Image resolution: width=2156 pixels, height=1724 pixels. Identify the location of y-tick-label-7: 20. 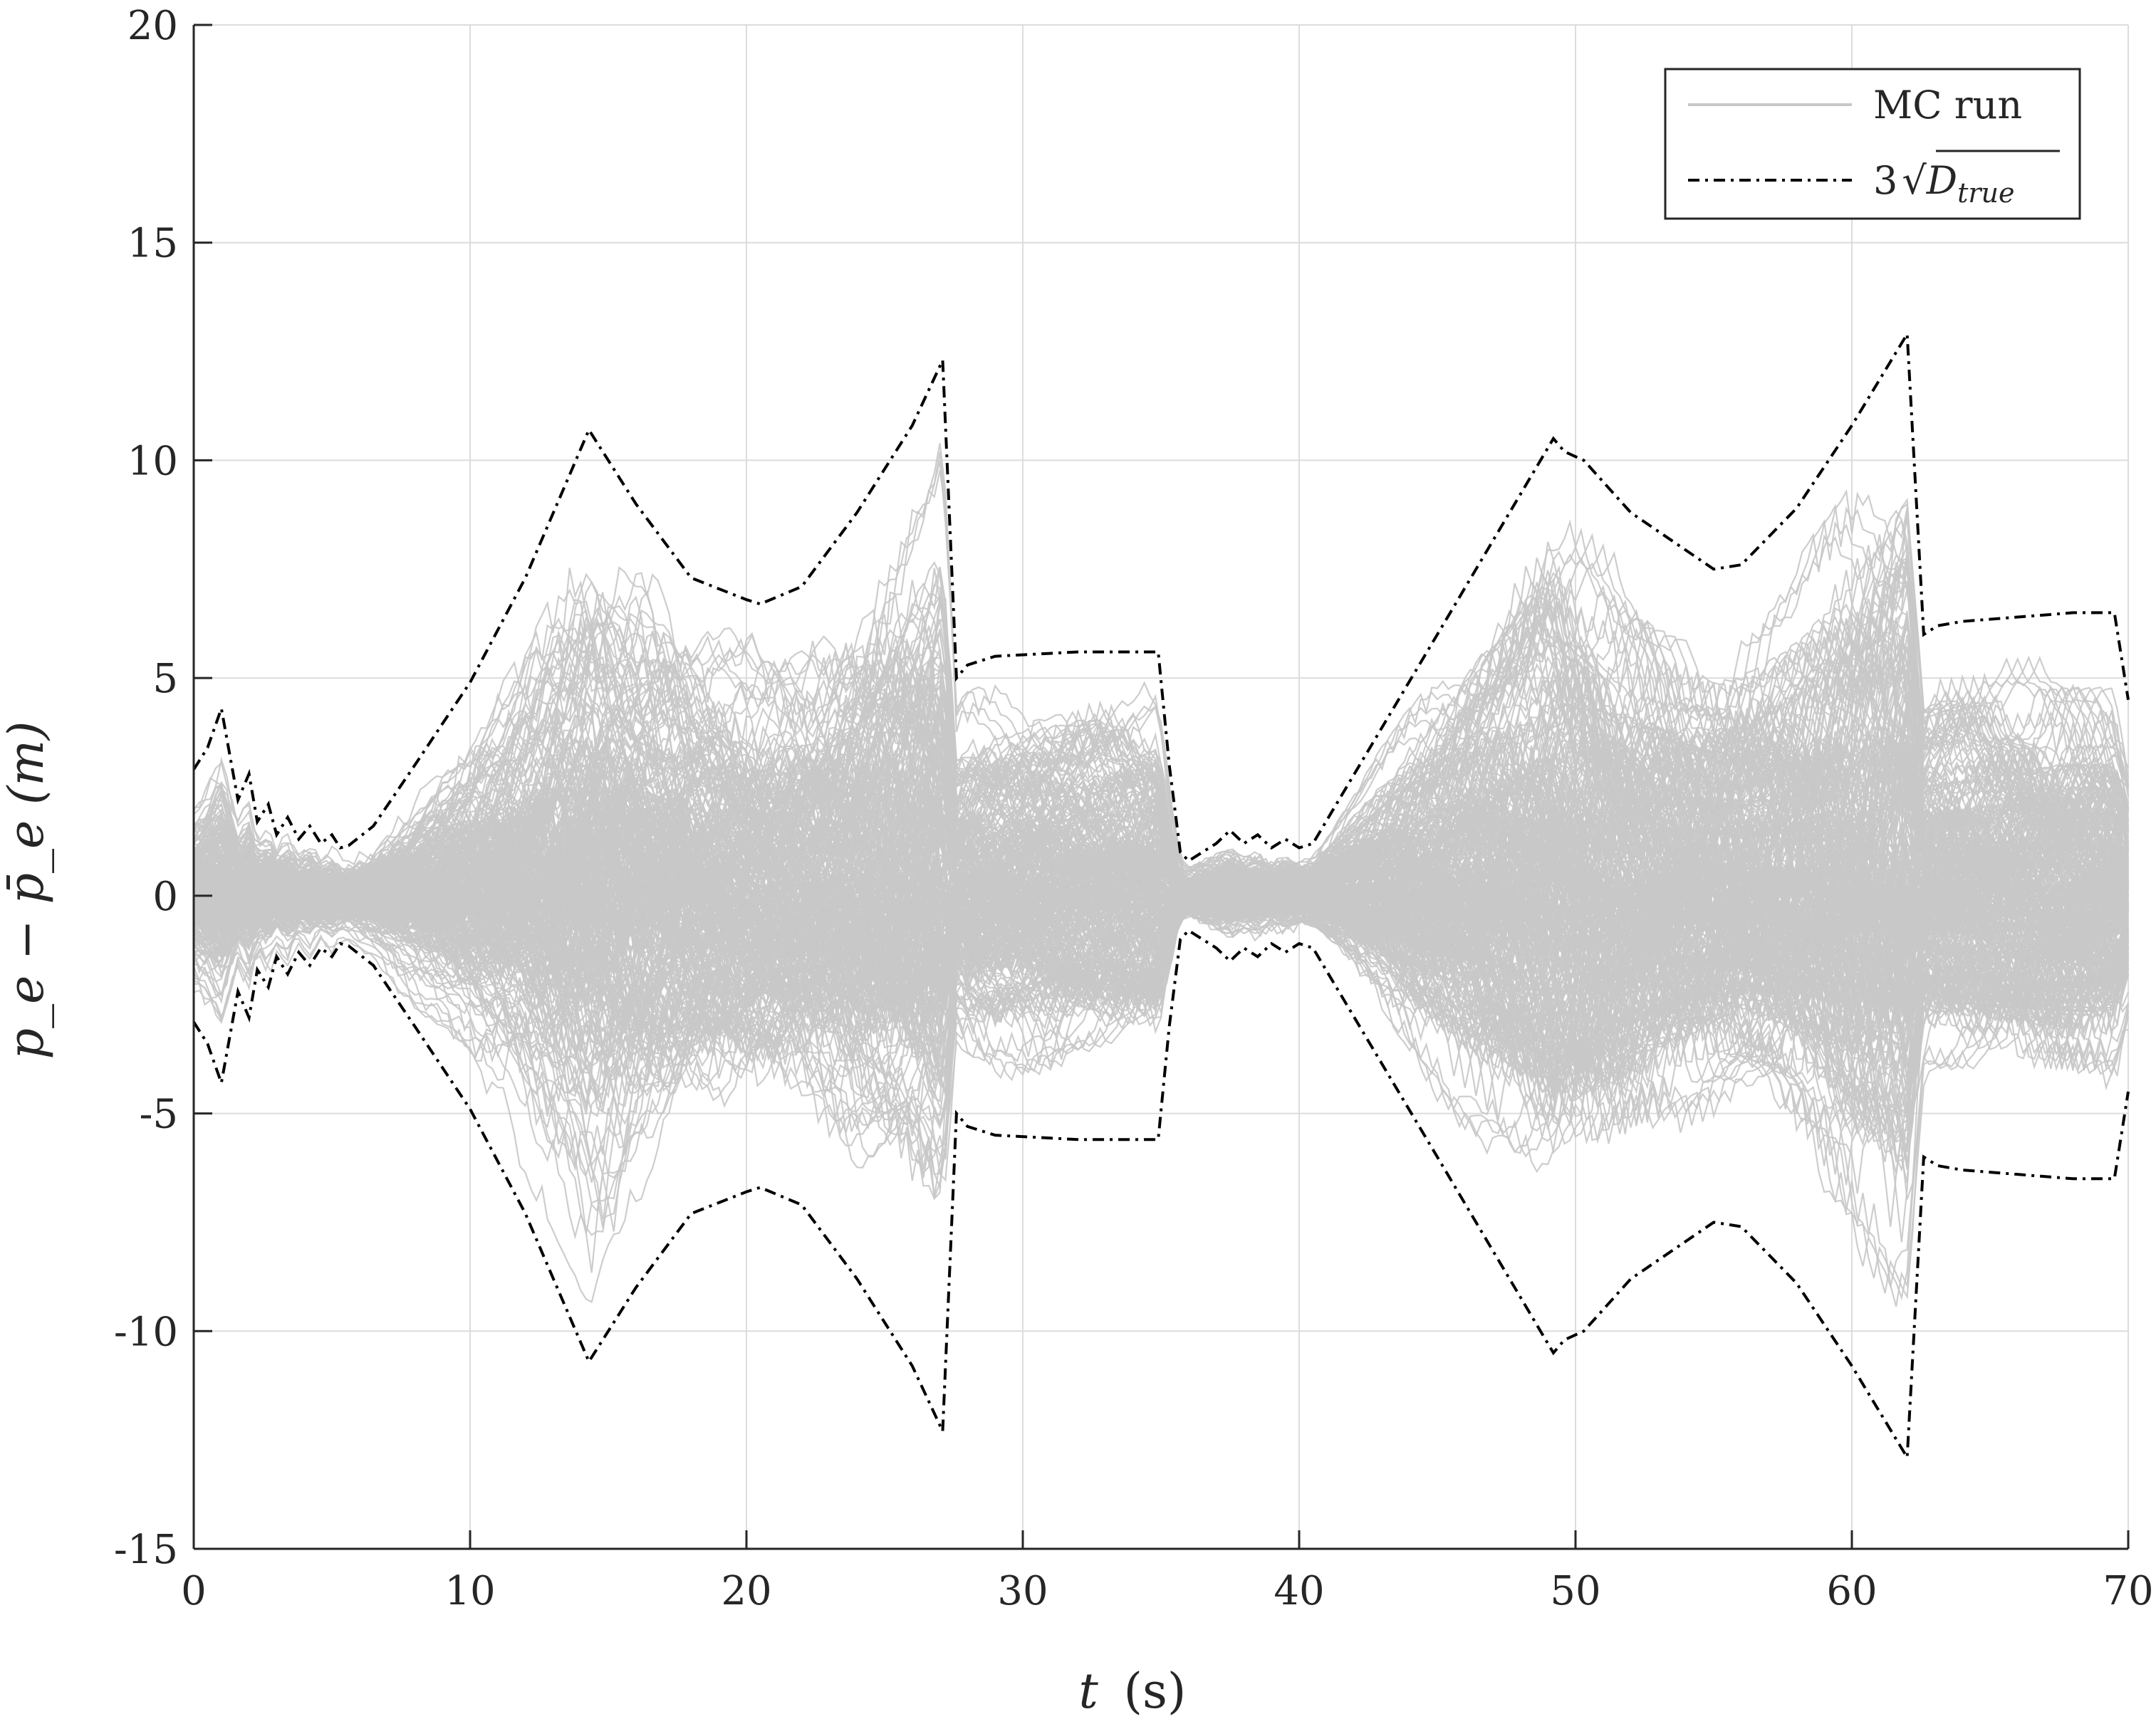
(152, 26).